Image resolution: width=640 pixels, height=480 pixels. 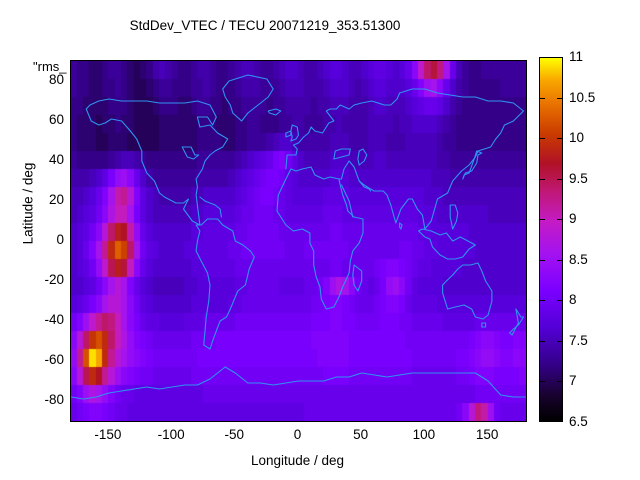 What do you see at coordinates (297, 434) in the screenshot?
I see `x-tick-label: 0` at bounding box center [297, 434].